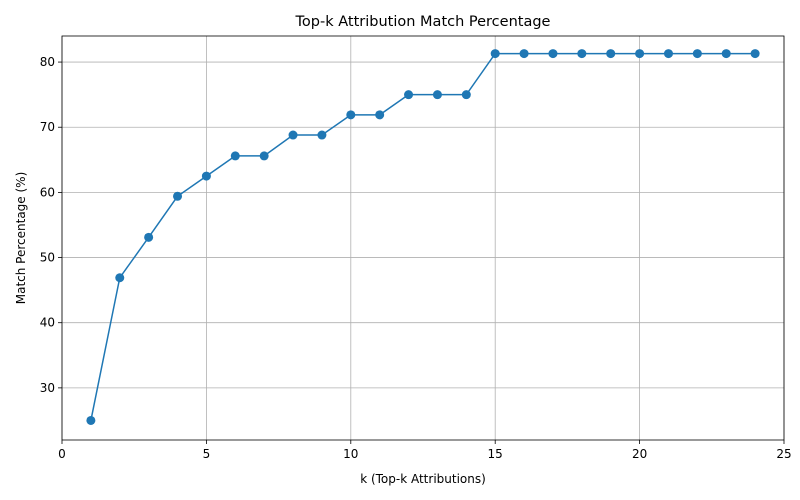 The image size is (800, 500). Describe the element at coordinates (51, 225) in the screenshot. I see `y-axis-ticks: 30 40 50 60 70 80` at that location.